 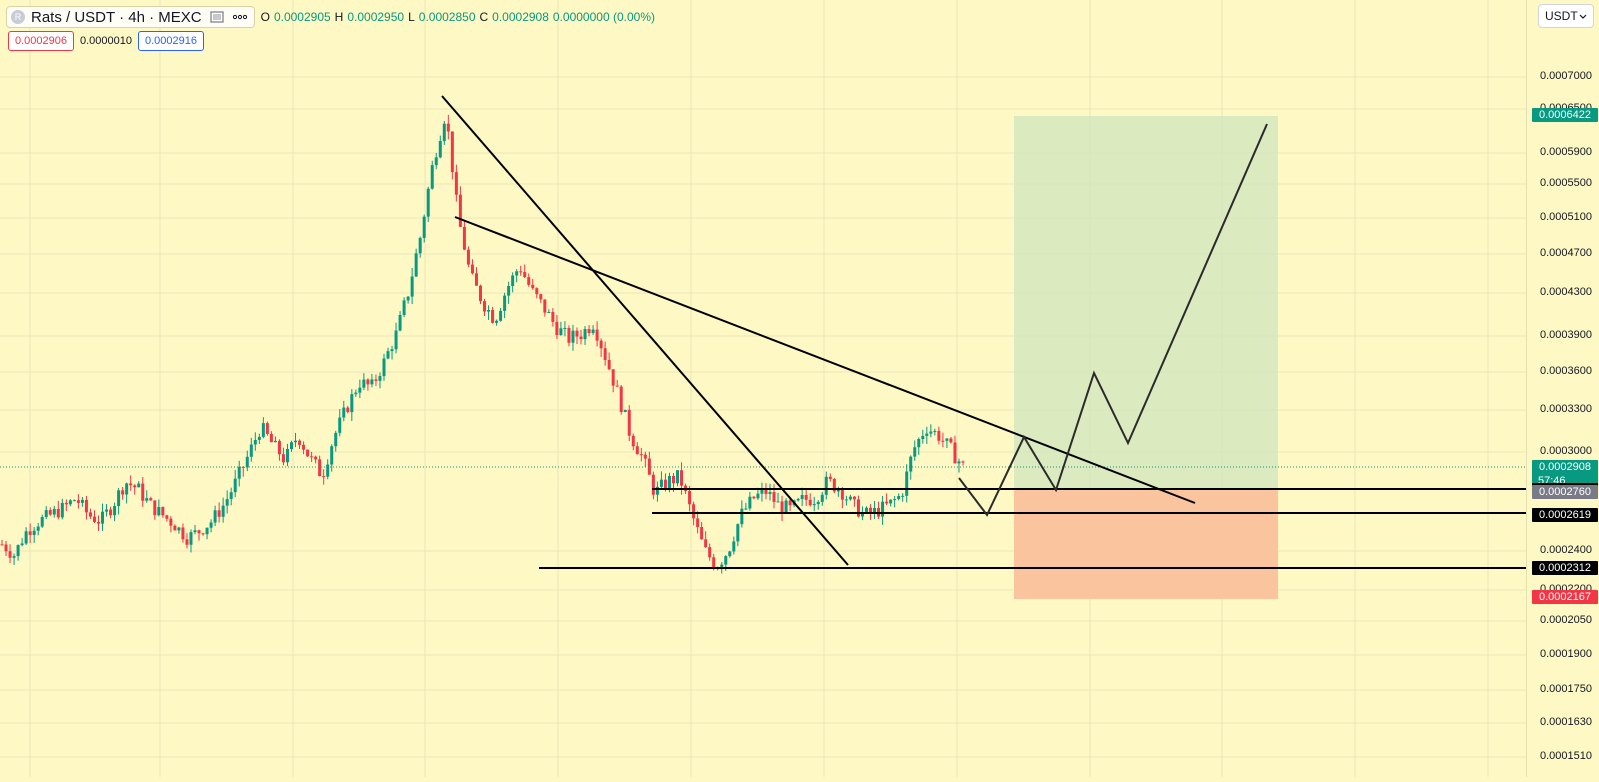 What do you see at coordinates (411, 17) in the screenshot?
I see `low-label: L` at bounding box center [411, 17].